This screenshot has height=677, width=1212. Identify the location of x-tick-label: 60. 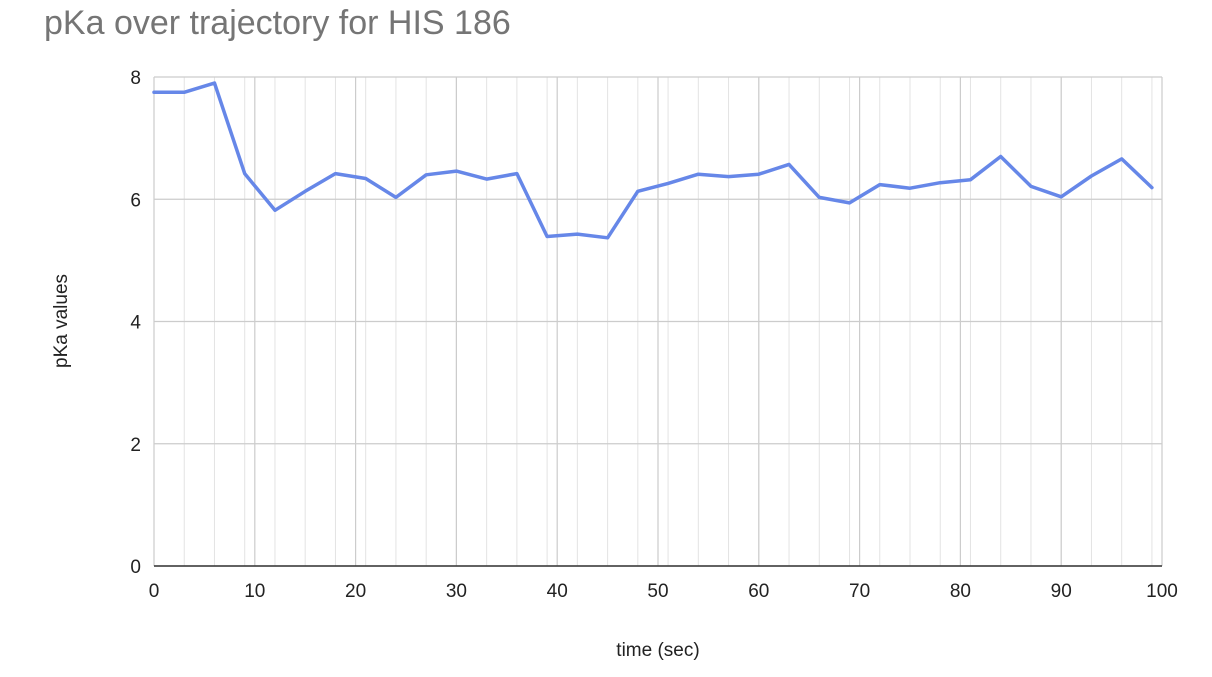
(758, 591).